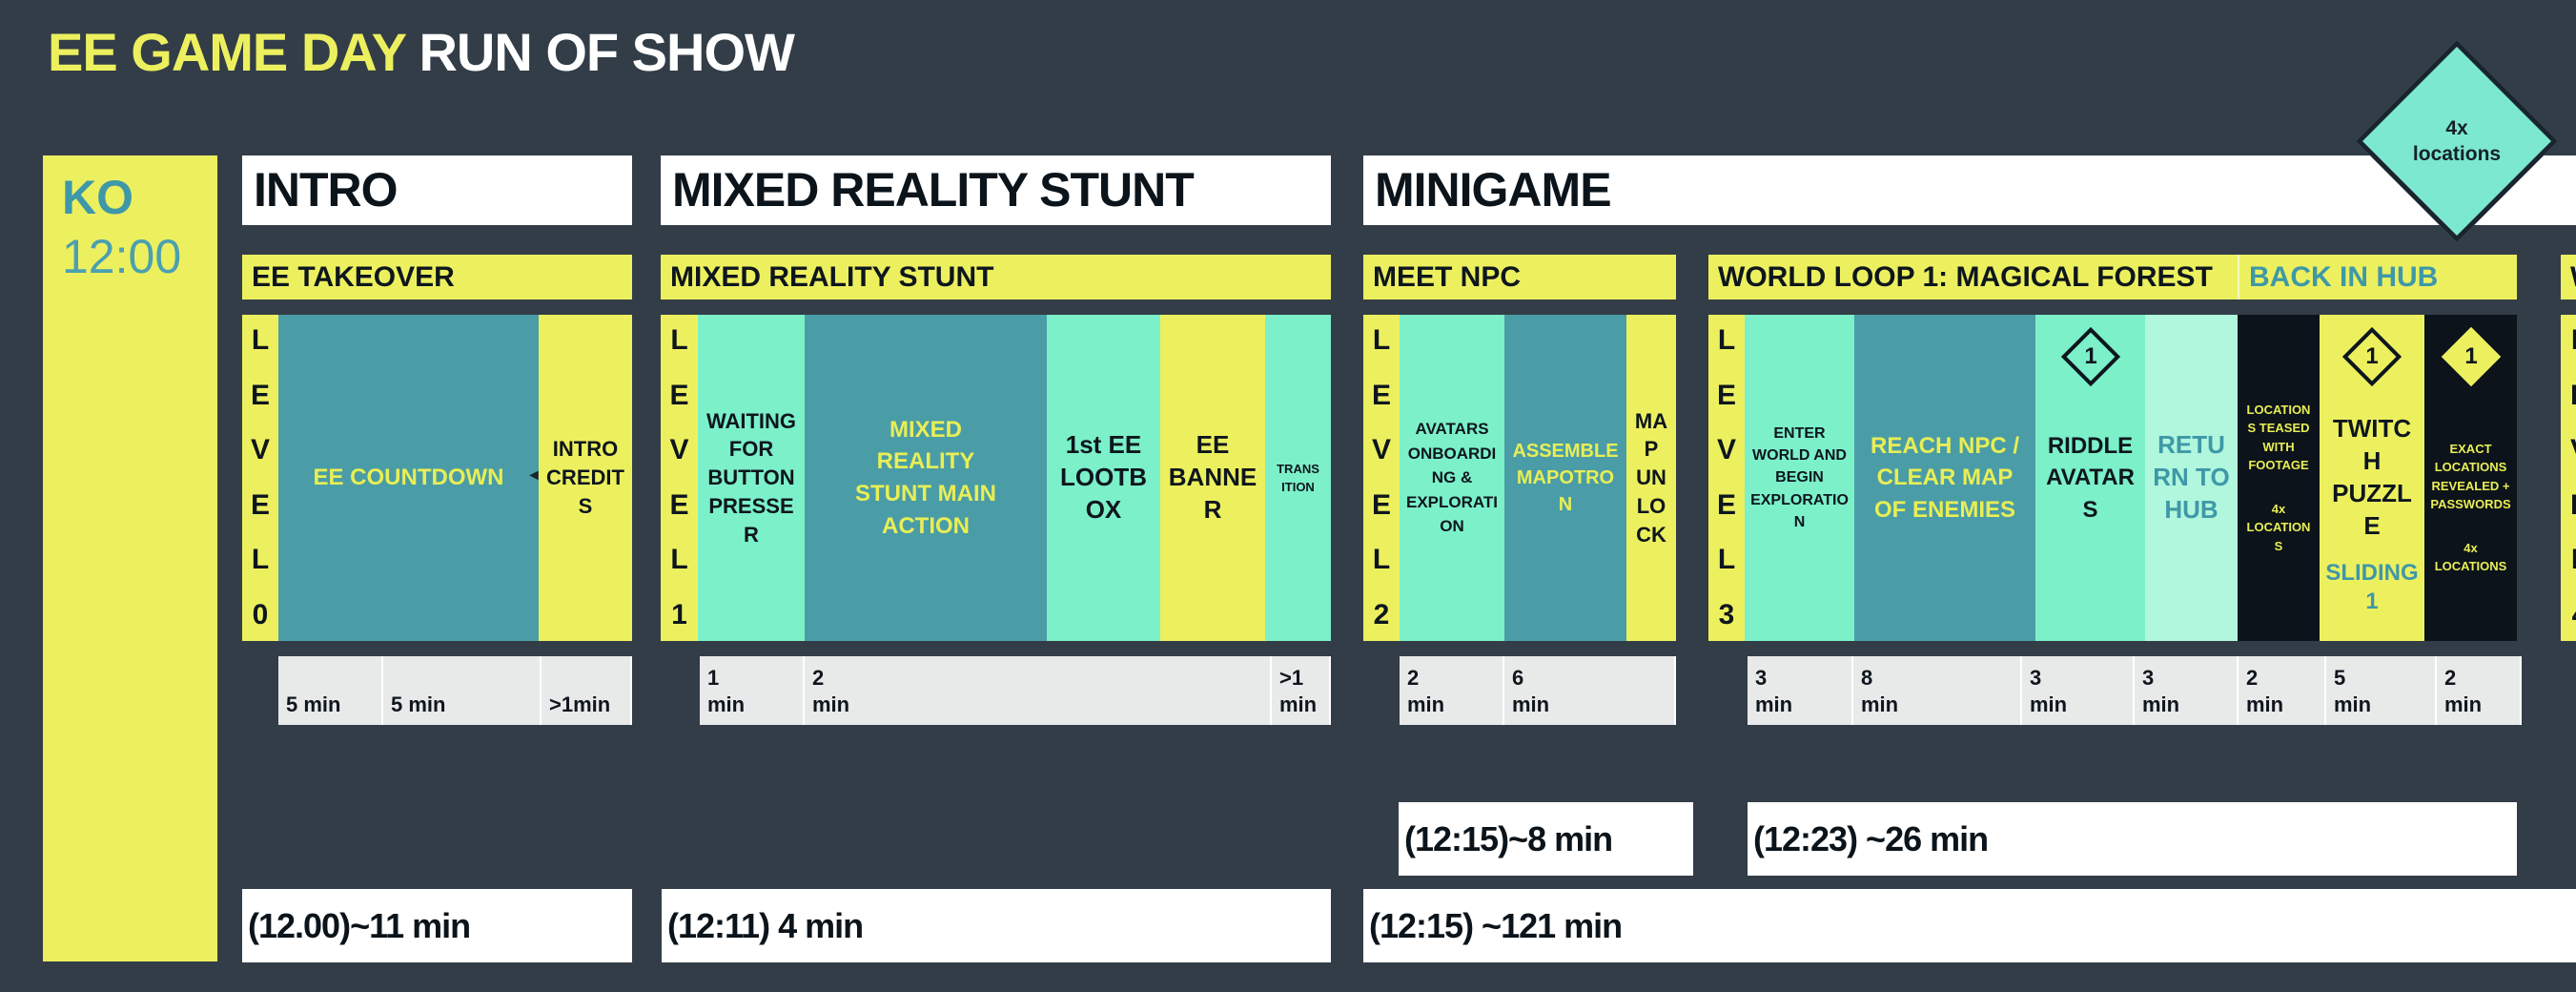  Describe the element at coordinates (122, 256) in the screenshot. I see `ko-time: 12:00` at that location.